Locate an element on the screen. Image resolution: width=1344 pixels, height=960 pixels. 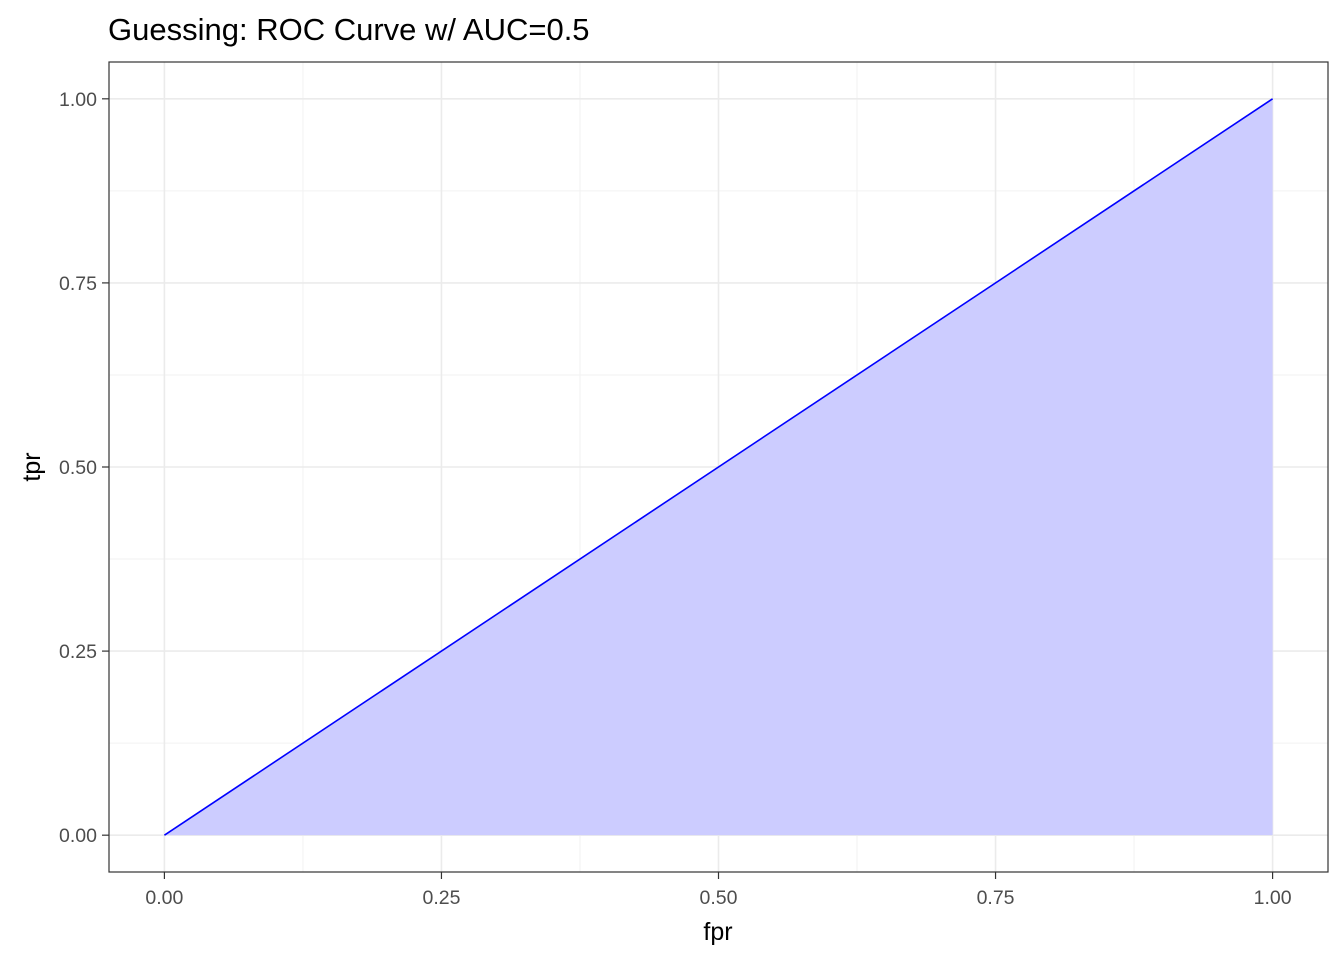
y-tick-label: 0.75 is located at coordinates (78, 284).